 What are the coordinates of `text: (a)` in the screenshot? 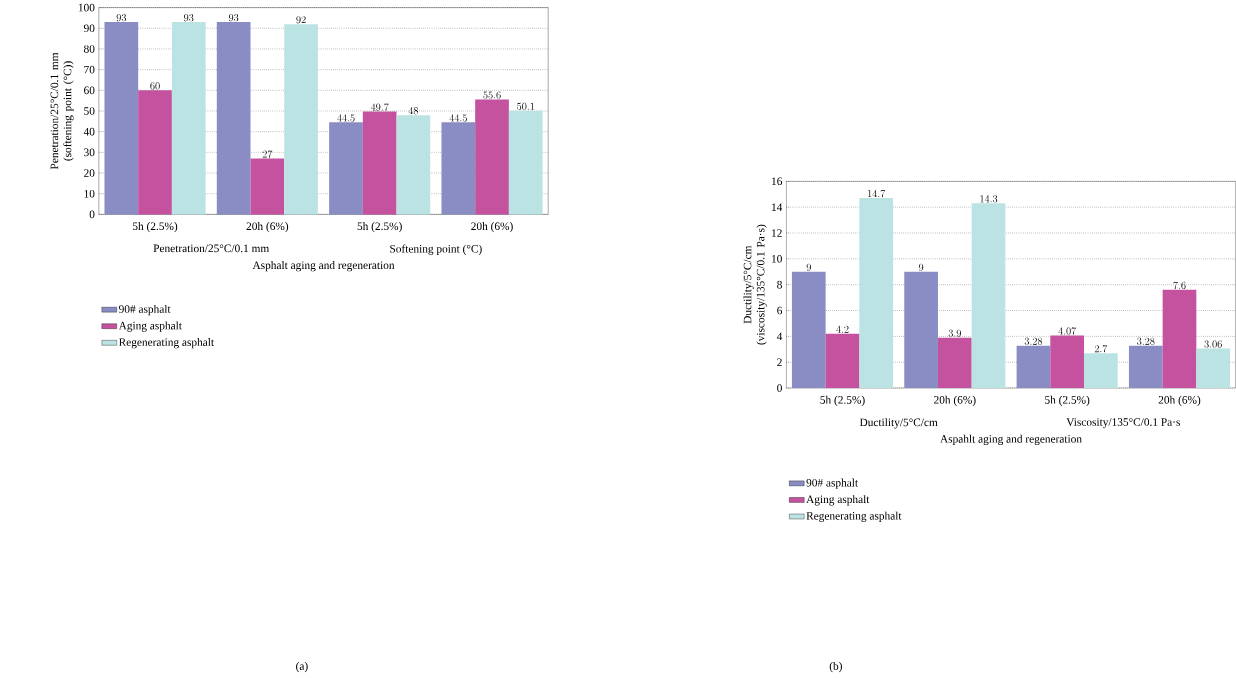 It's located at (302, 667).